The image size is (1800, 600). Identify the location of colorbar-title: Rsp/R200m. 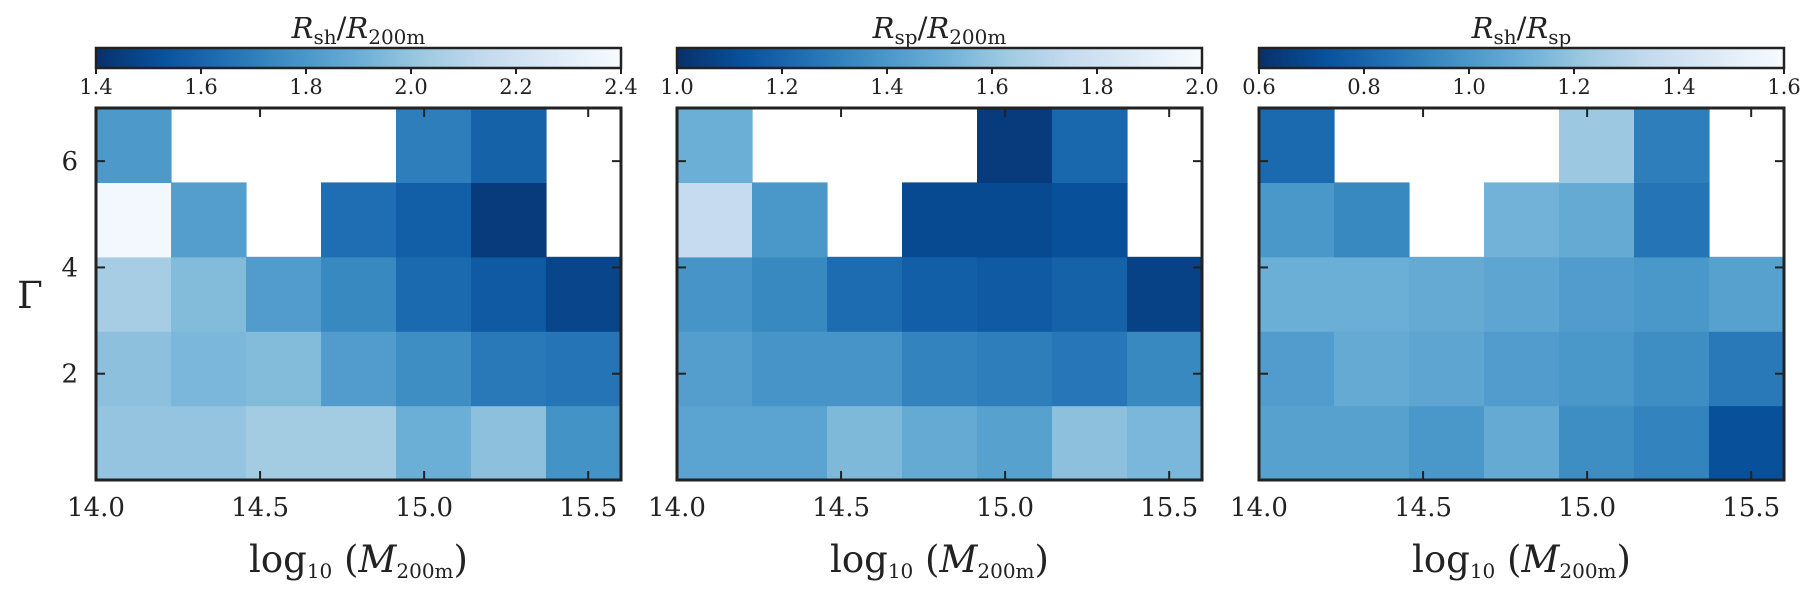
(939, 30).